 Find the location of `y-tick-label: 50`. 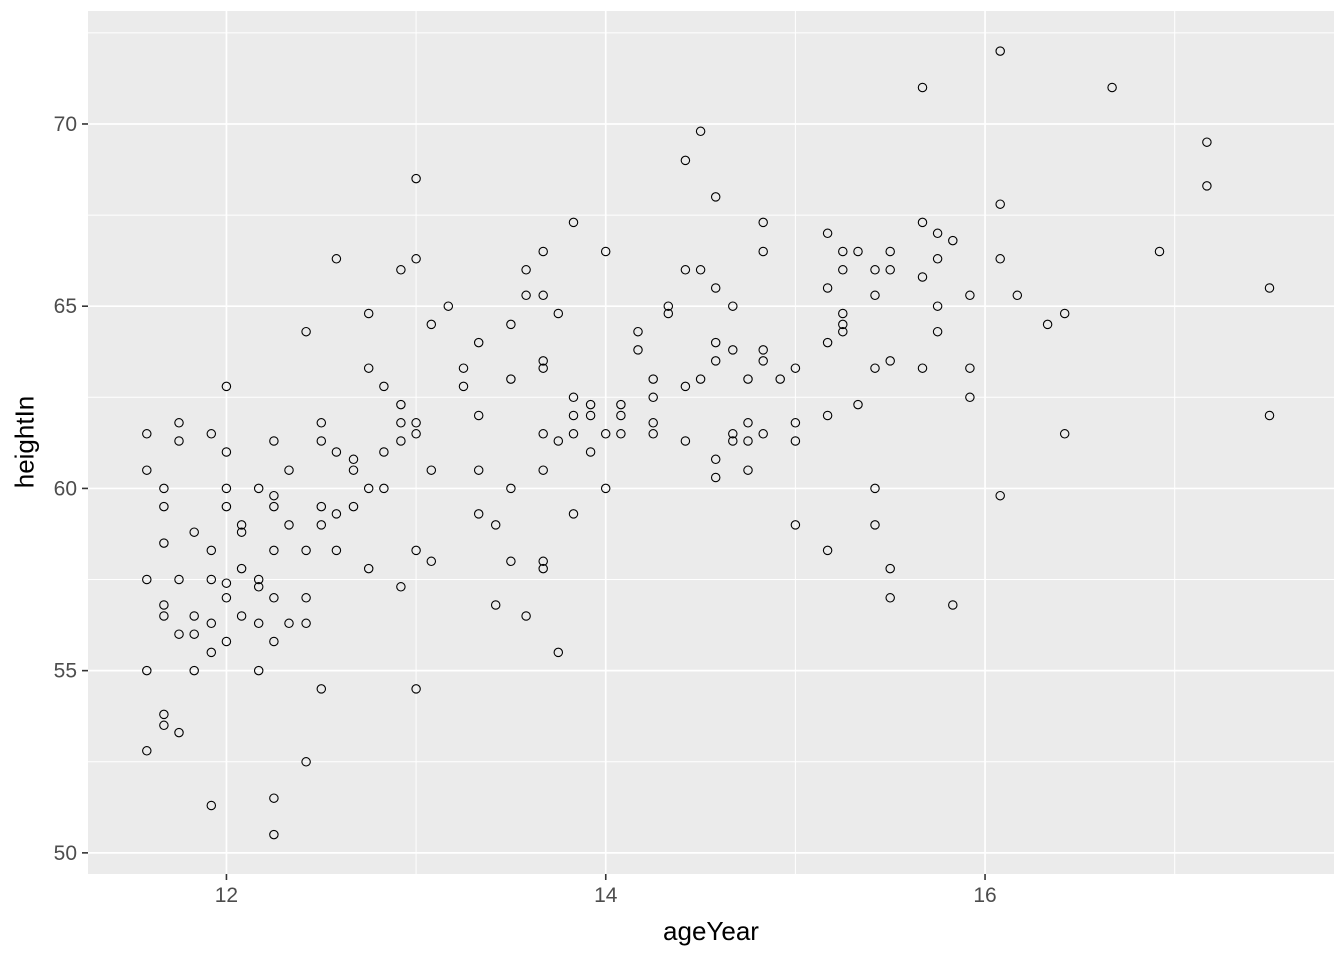

y-tick-label: 50 is located at coordinates (65, 853).